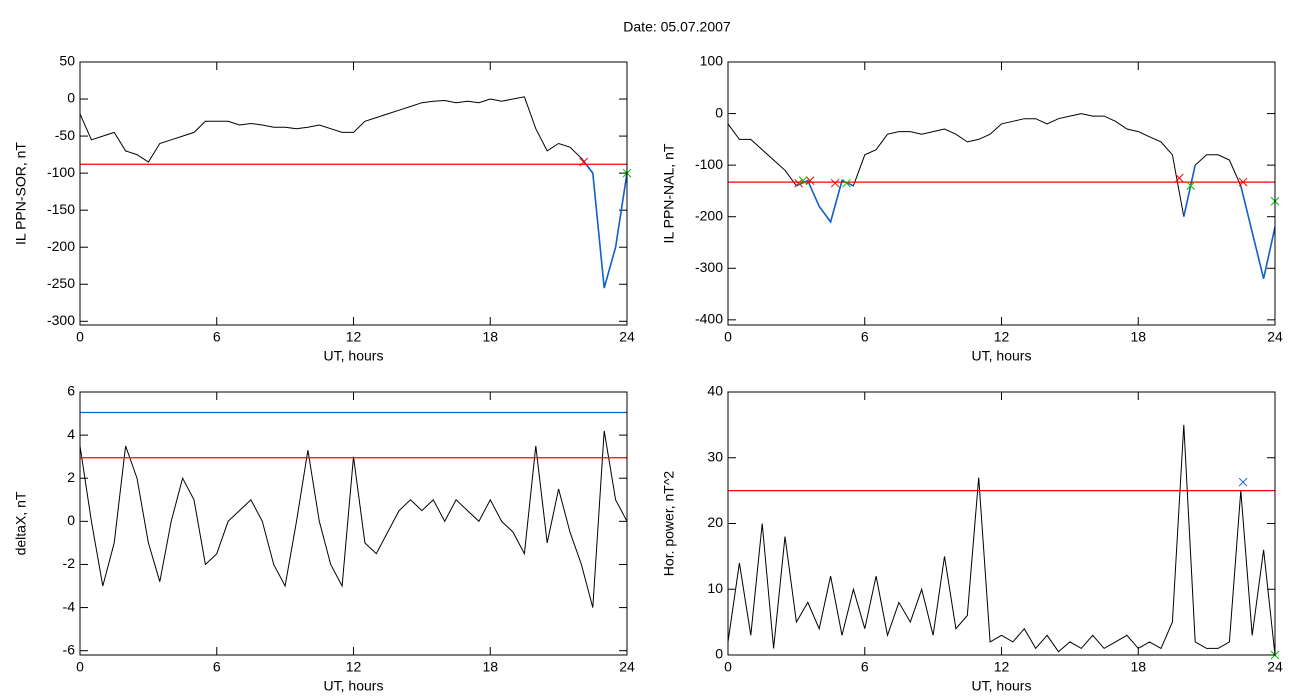 The height and width of the screenshot is (700, 1300). I want to click on y-tick-label: -2, so click(69, 563).